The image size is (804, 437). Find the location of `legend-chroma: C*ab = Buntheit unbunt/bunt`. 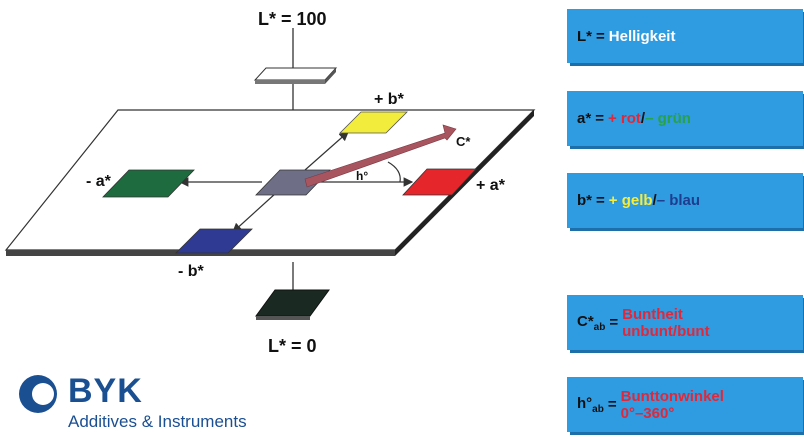

legend-chroma: C*ab = Buntheit unbunt/bunt is located at coordinates (685, 322).